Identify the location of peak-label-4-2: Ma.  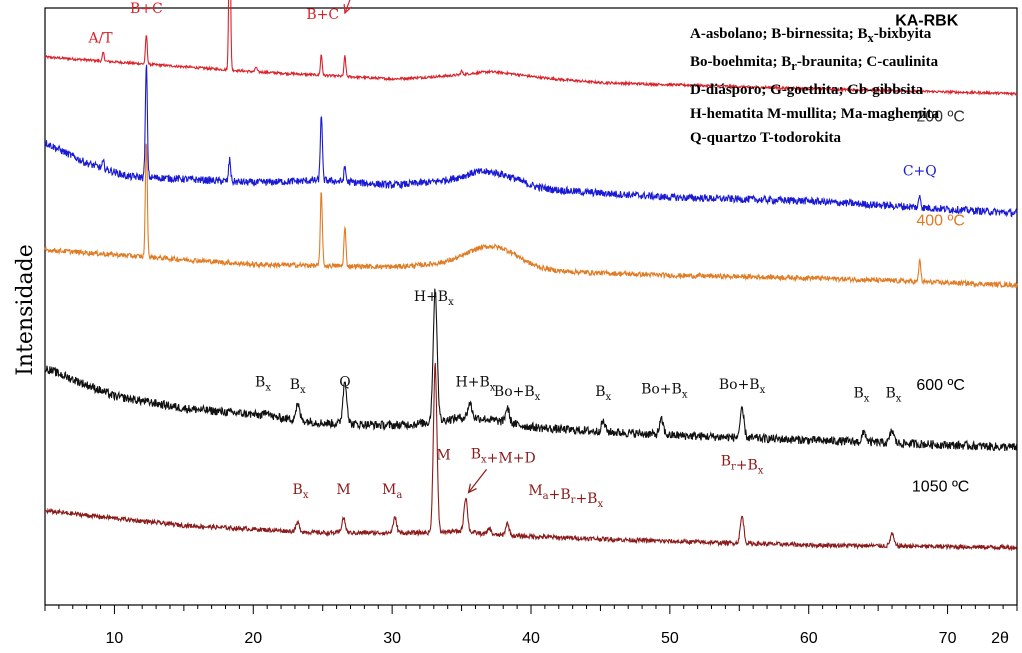
(392, 491).